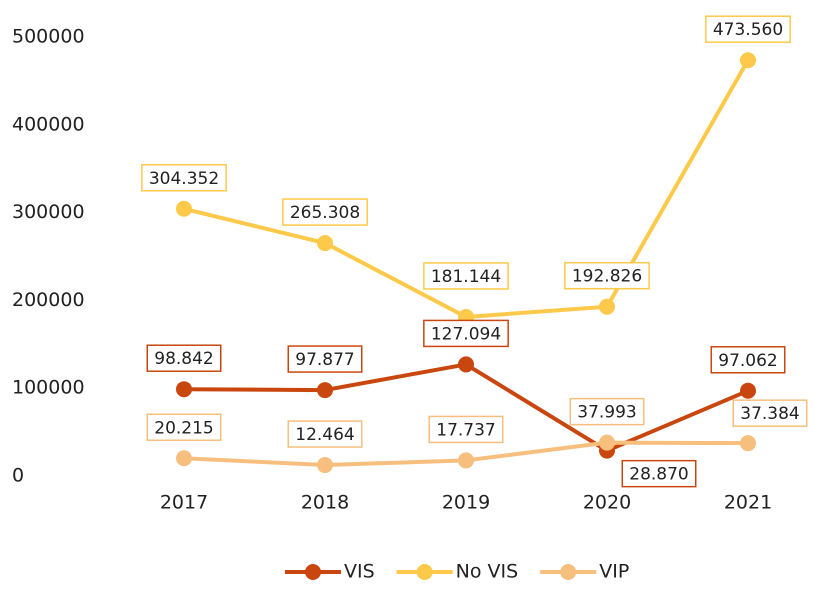 Image resolution: width=815 pixels, height=602 pixels. What do you see at coordinates (184, 503) in the screenshot?
I see `x-tick-label: 2017` at bounding box center [184, 503].